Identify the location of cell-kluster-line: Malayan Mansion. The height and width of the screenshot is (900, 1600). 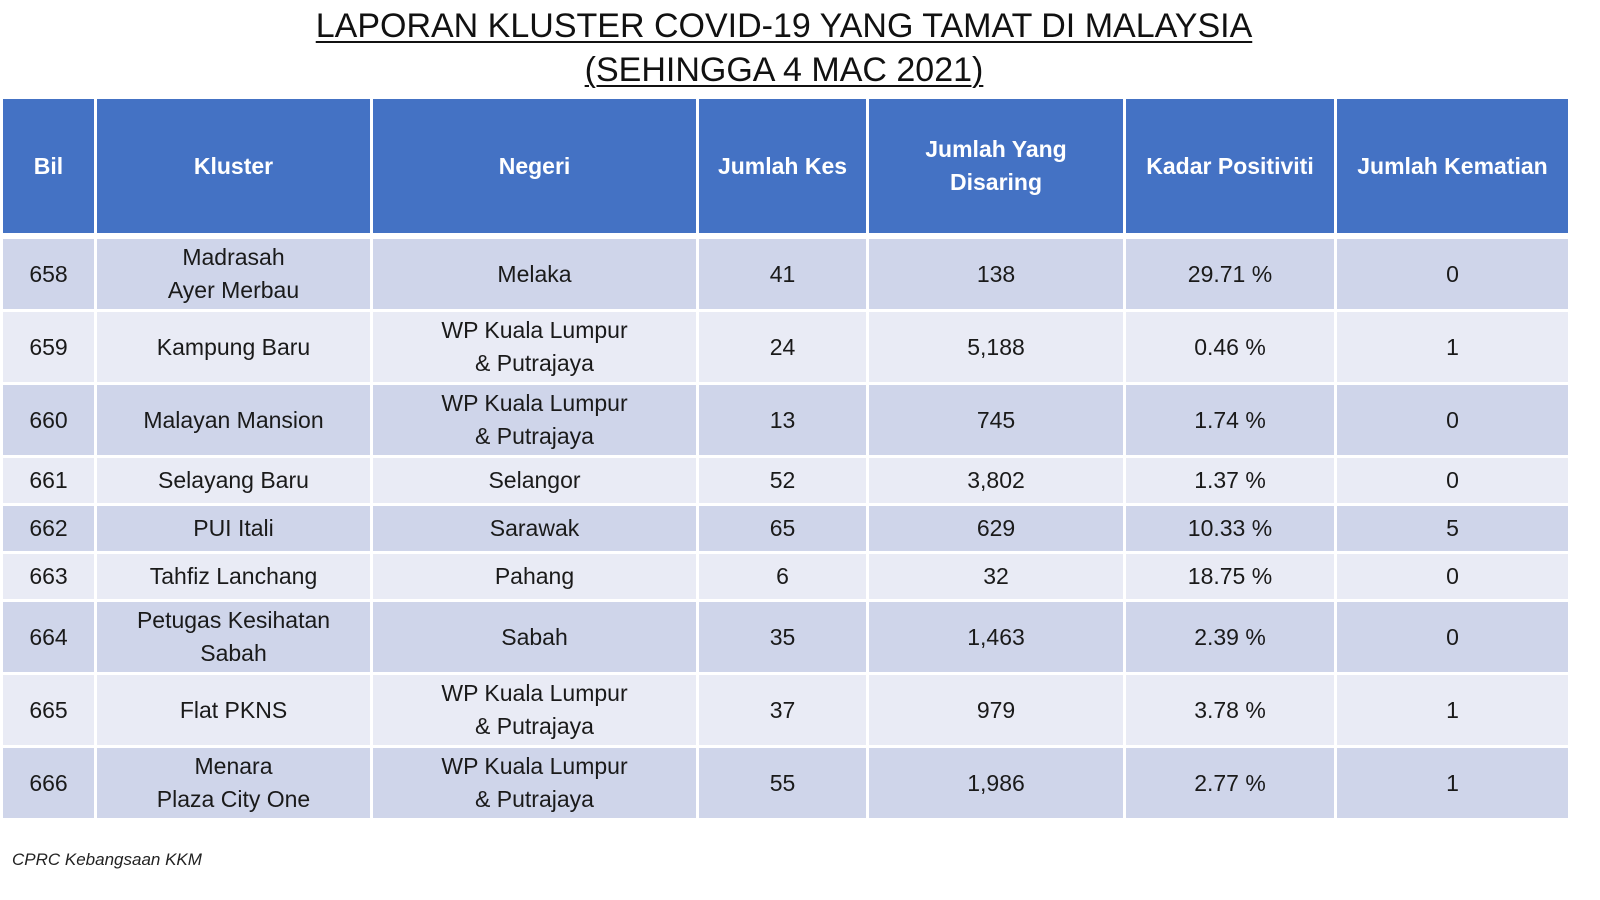
(233, 419).